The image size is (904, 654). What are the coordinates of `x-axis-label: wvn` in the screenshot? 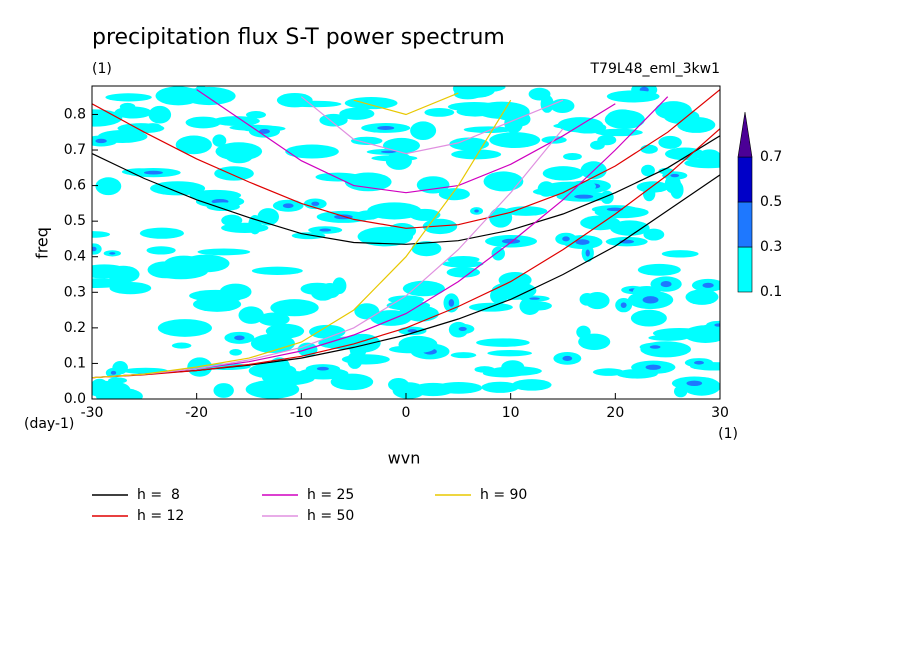 It's located at (404, 458).